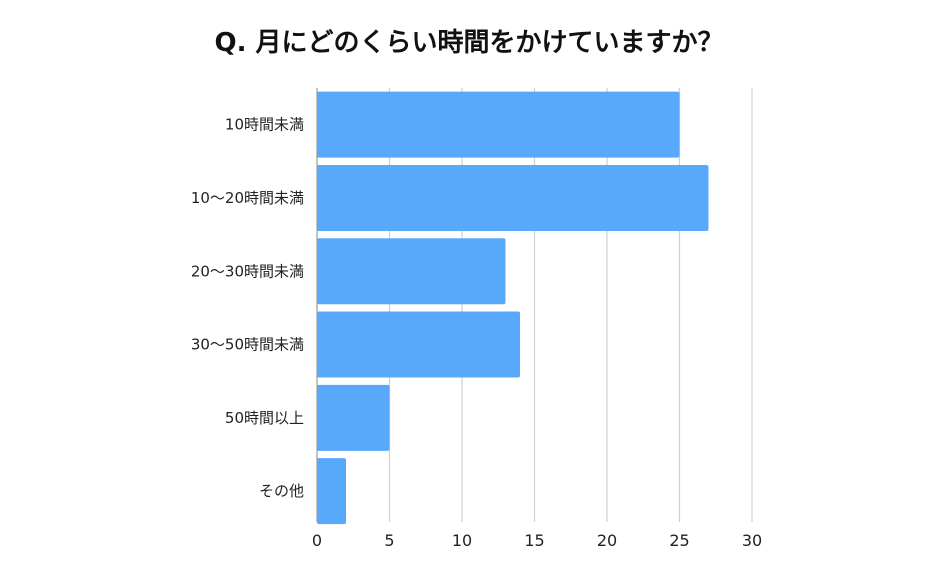 The image size is (938, 580). I want to click on category-label-4: 30〜50時間未満, so click(247, 345).